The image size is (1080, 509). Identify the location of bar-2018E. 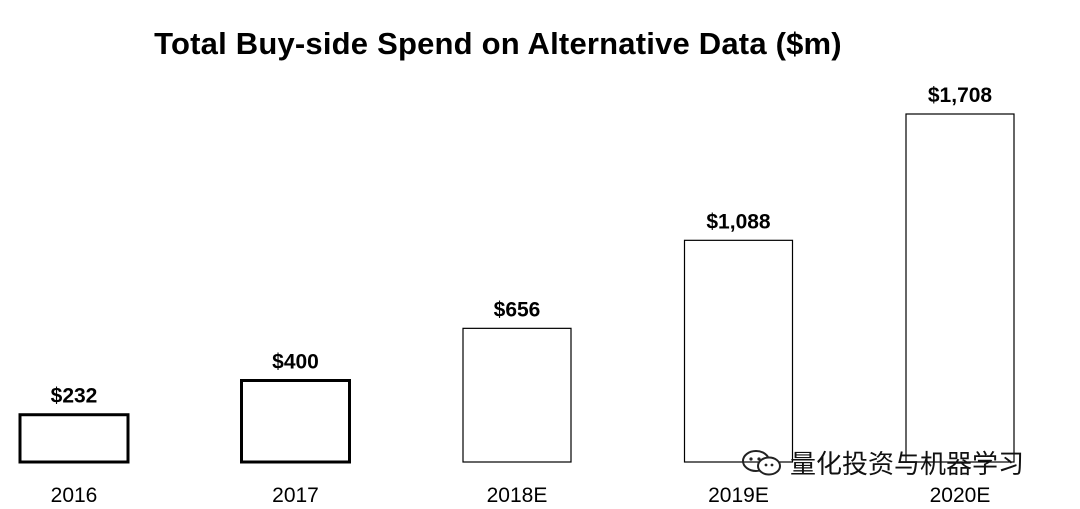
(517, 395).